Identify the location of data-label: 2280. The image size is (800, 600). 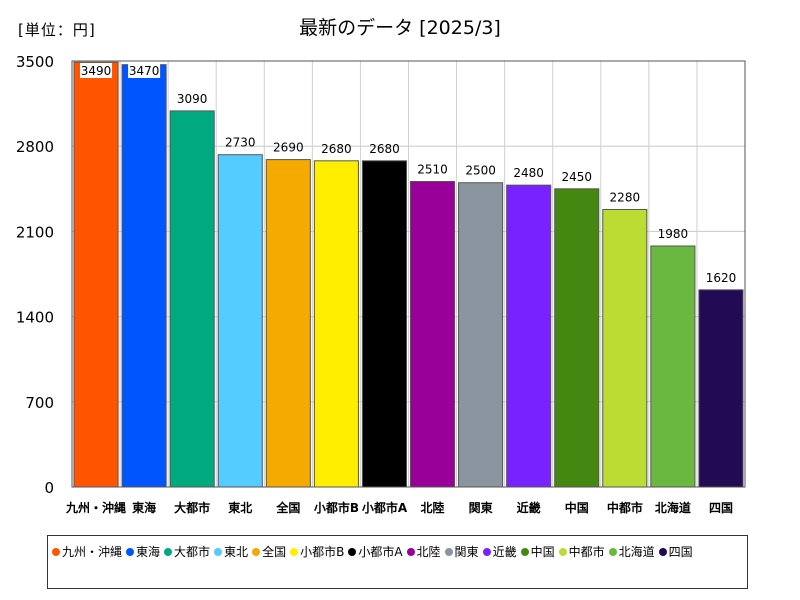
(625, 197).